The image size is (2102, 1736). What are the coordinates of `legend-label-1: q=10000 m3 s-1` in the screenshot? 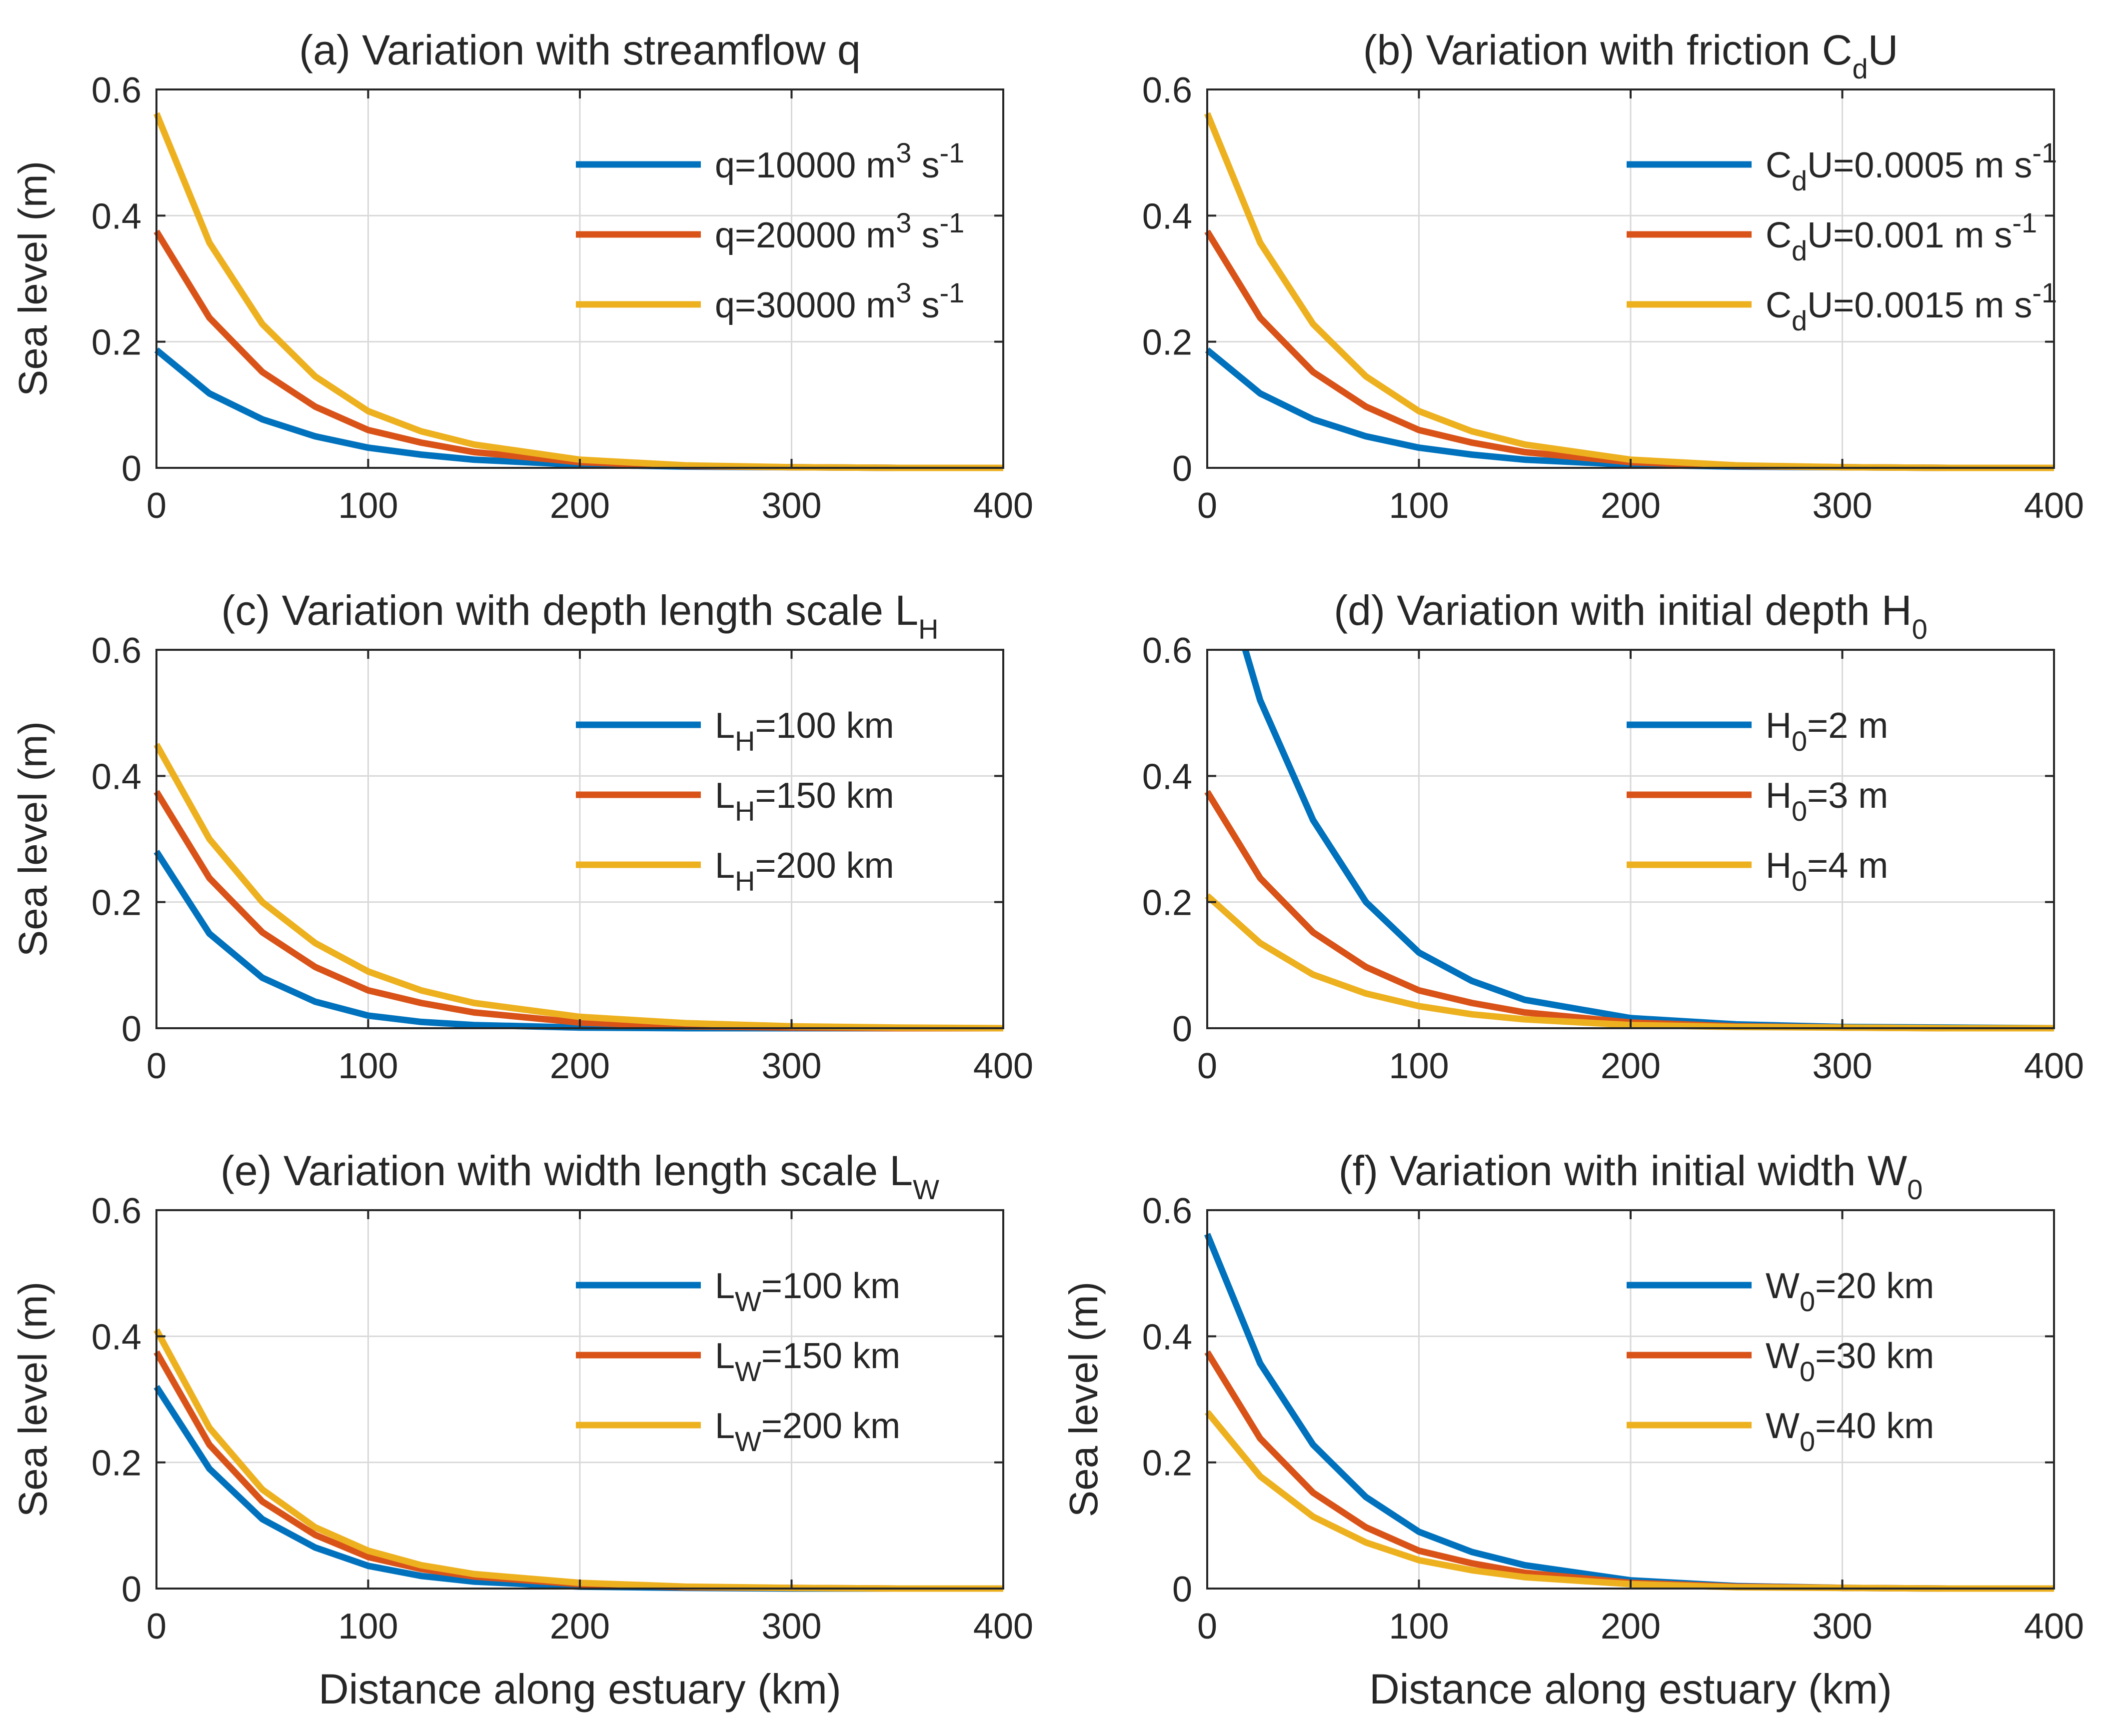 It's located at (839, 161).